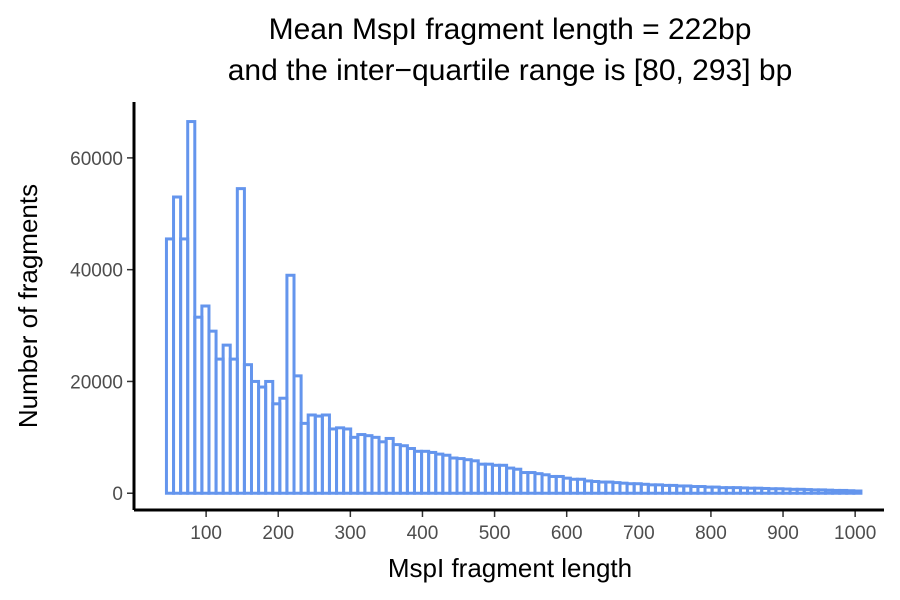 The height and width of the screenshot is (600, 900). What do you see at coordinates (117, 494) in the screenshot?
I see `y-tick-label: 0` at bounding box center [117, 494].